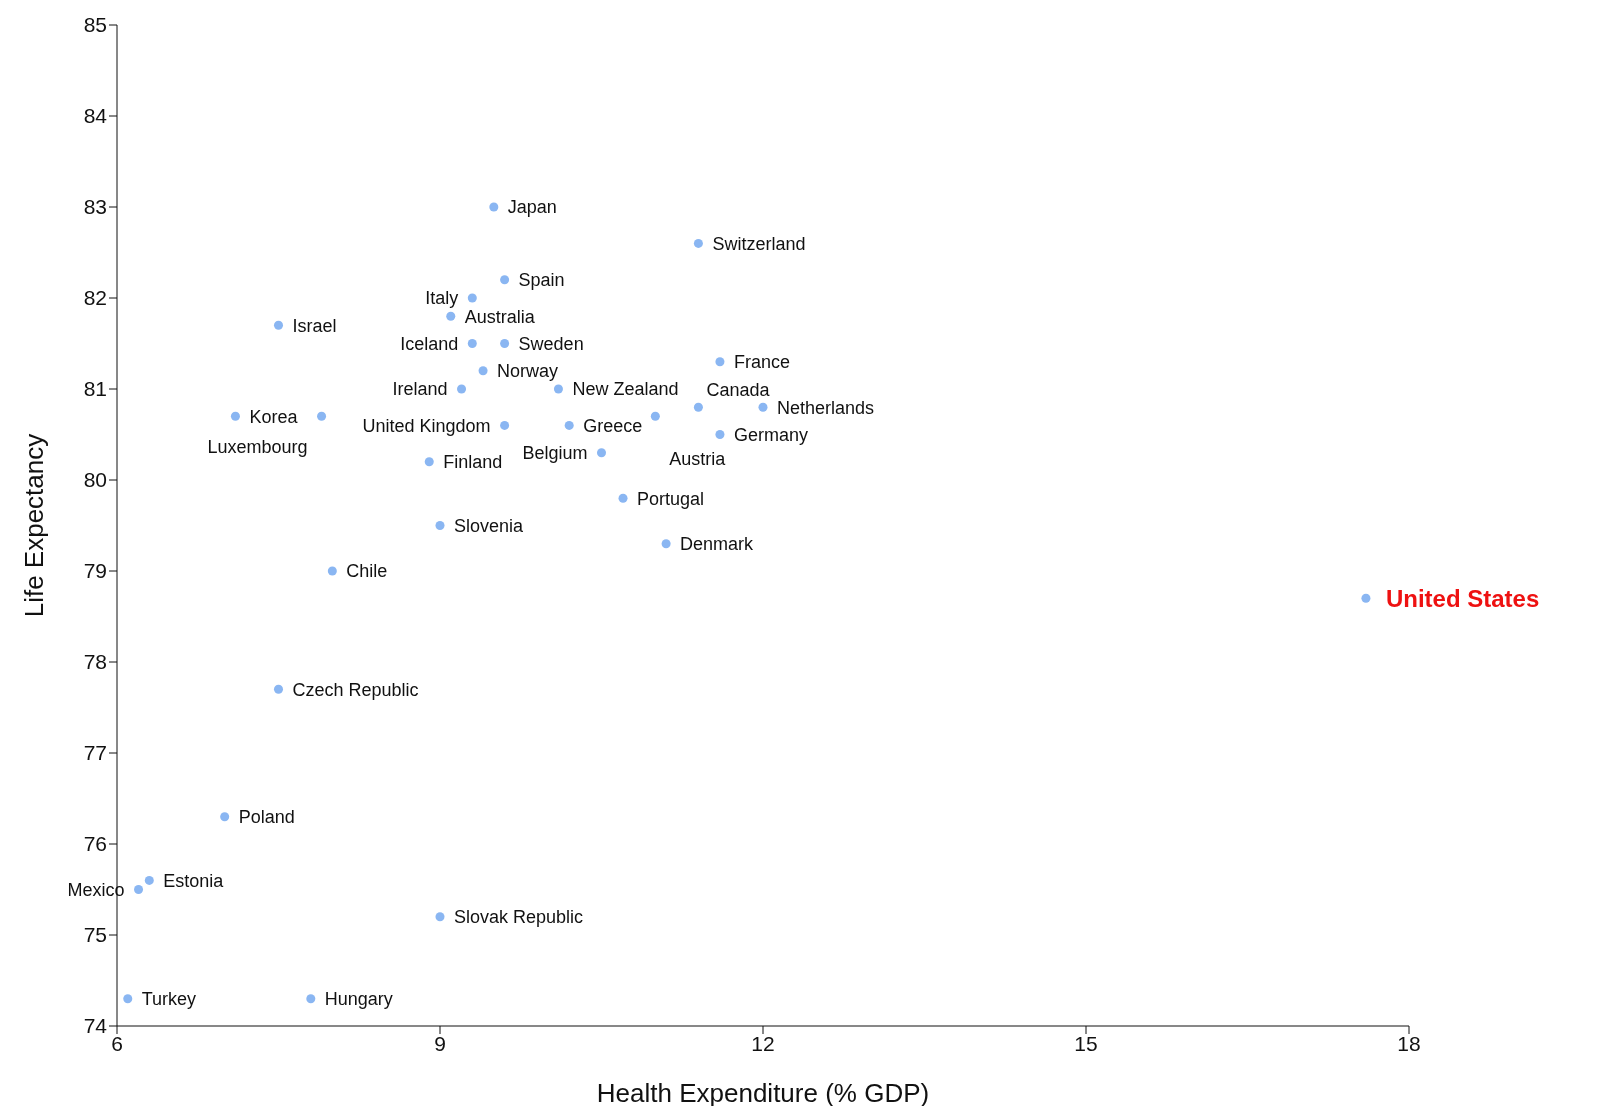 This screenshot has height=1114, width=1604. What do you see at coordinates (257, 446) in the screenshot?
I see `data-label: Luxembourg` at bounding box center [257, 446].